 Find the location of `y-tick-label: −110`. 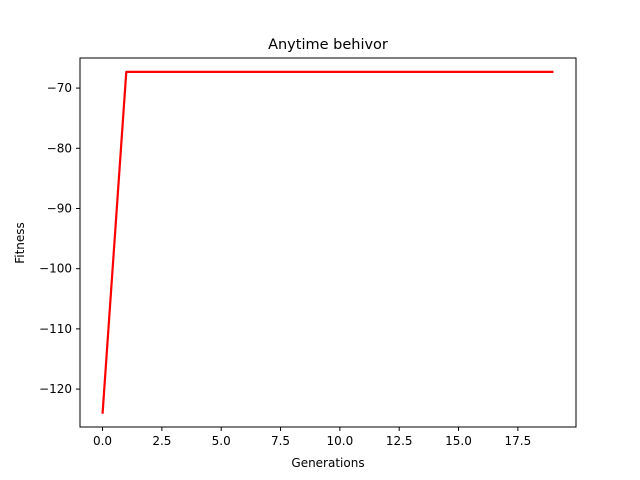

y-tick-label: −110 is located at coordinates (55, 329).